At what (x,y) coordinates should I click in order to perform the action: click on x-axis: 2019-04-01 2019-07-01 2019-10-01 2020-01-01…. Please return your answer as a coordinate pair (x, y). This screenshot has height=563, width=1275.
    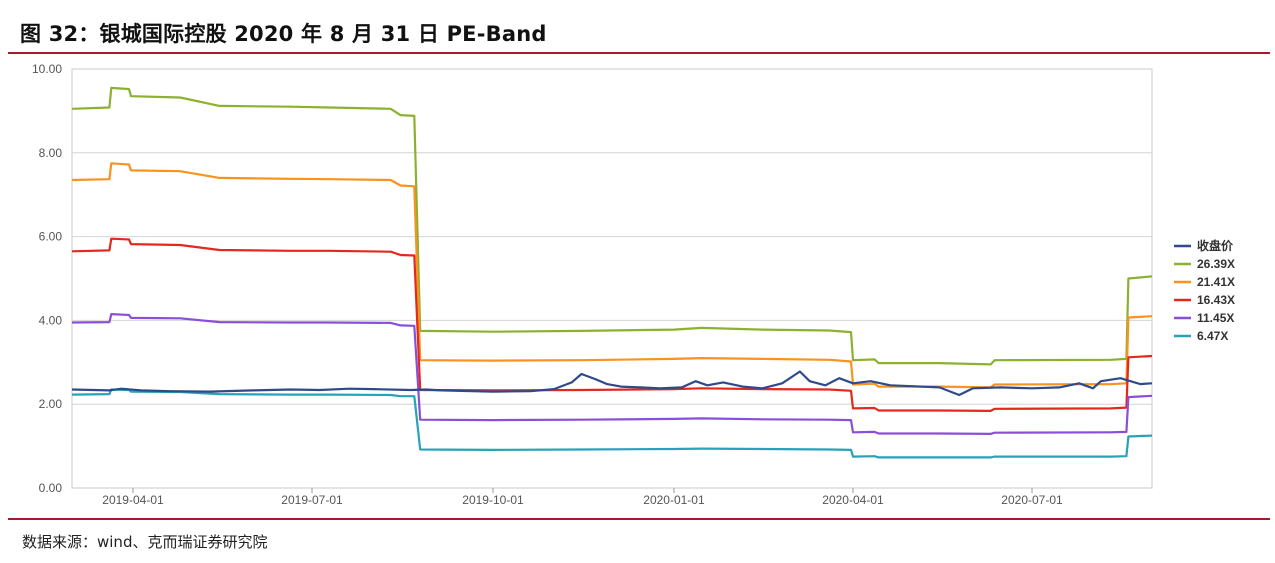
    Looking at the image, I should click on (582, 497).